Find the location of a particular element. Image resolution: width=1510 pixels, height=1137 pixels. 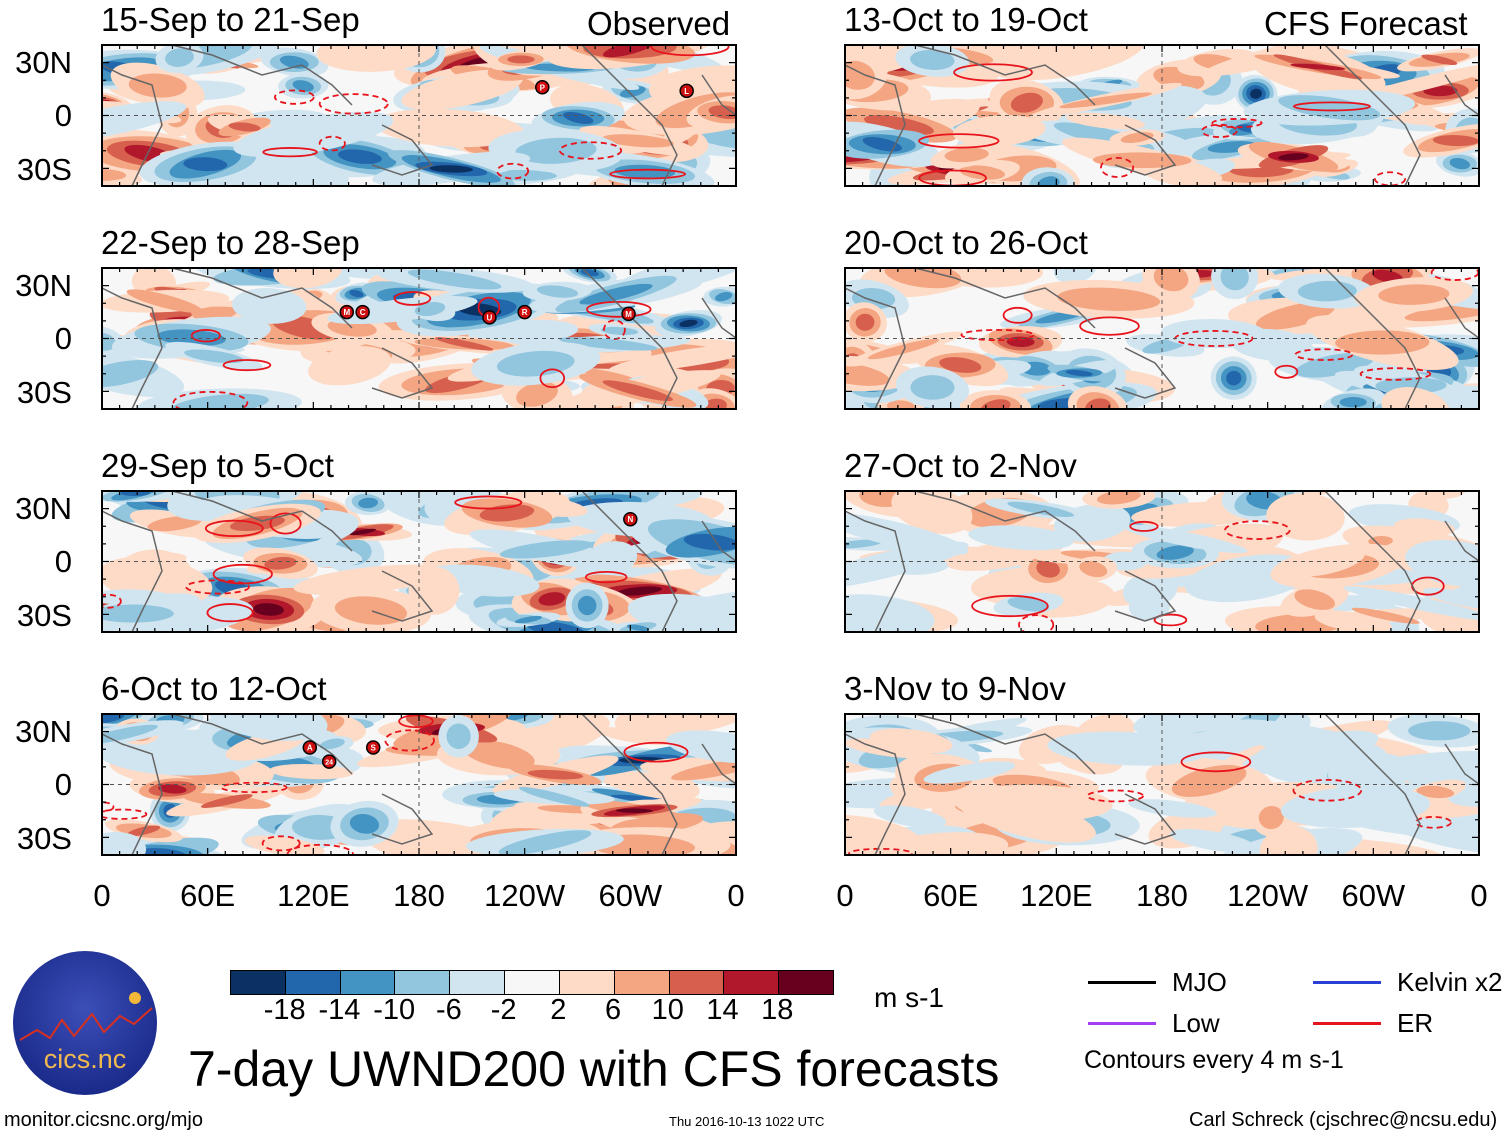

panel-title: 29-Sep to 5-Oct is located at coordinates (217, 465).